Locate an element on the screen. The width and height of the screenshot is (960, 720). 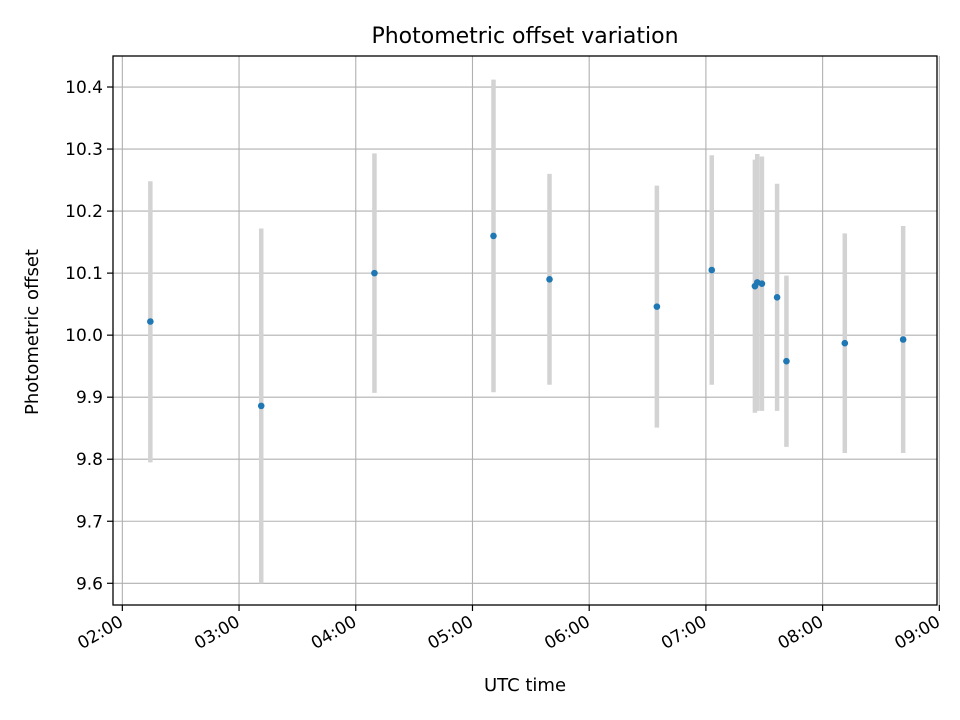
y-tick-label: 9.9 is located at coordinates (89, 398).